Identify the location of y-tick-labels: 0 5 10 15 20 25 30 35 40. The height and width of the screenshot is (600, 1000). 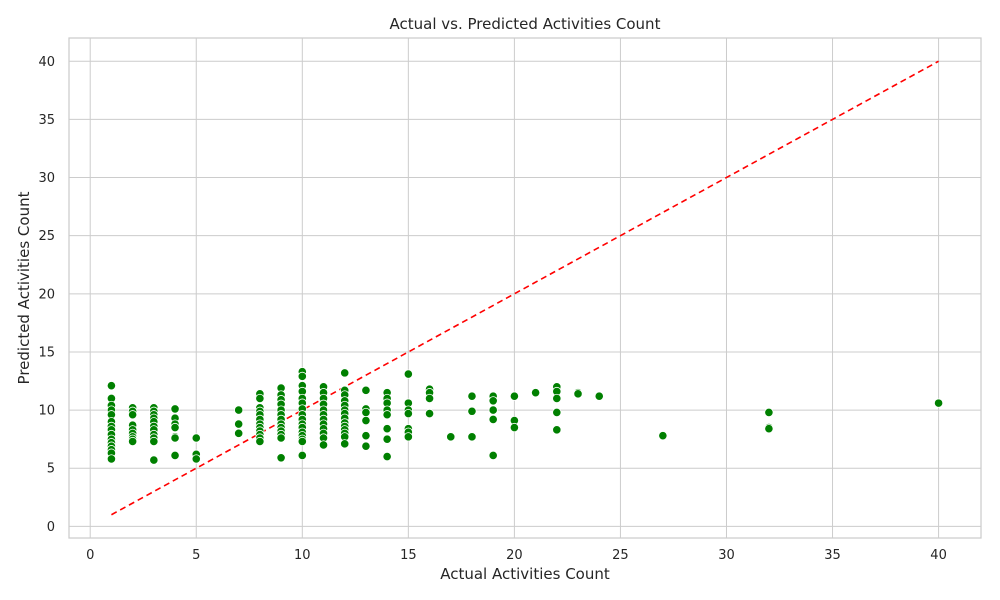
(46, 295).